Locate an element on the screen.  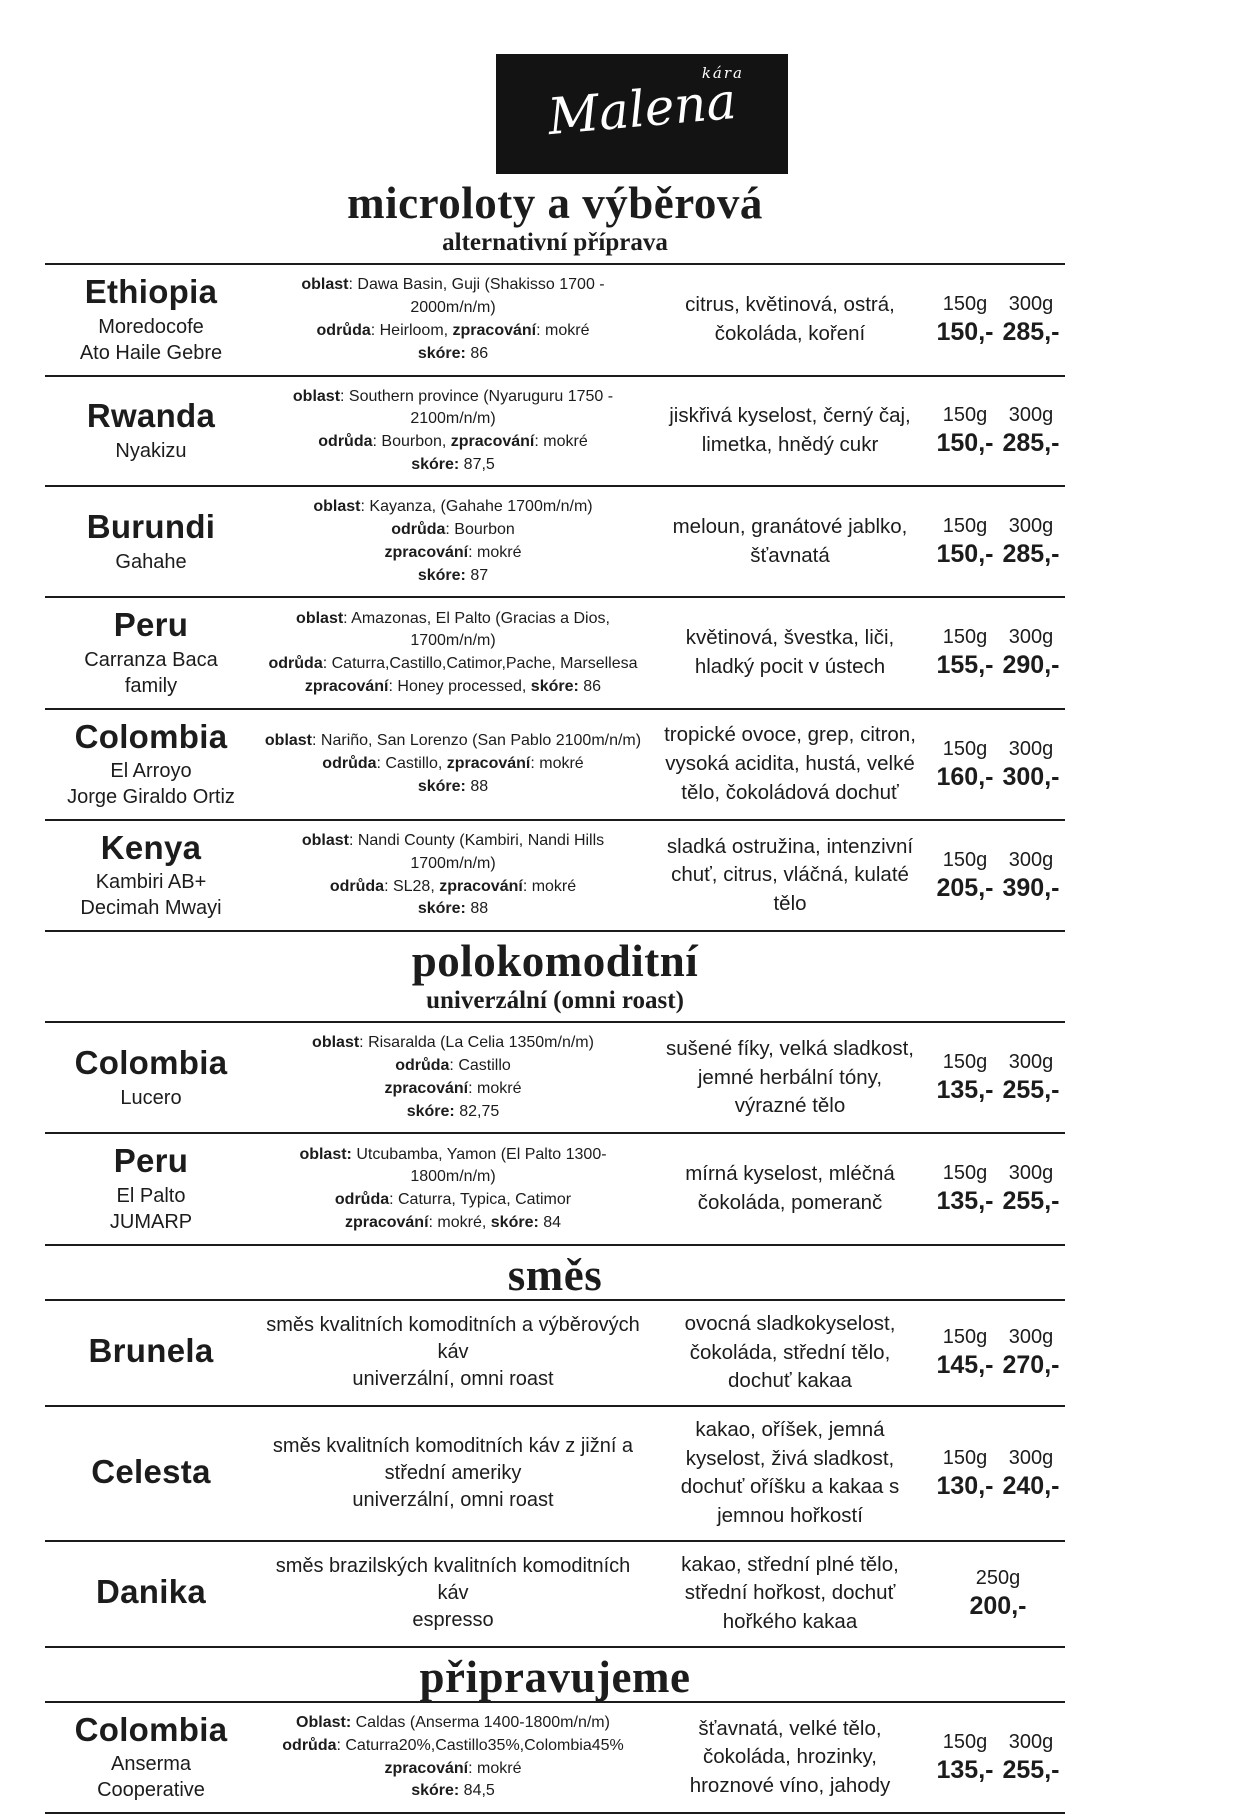
brand-kara-text: kára is located at coordinates (722, 73).